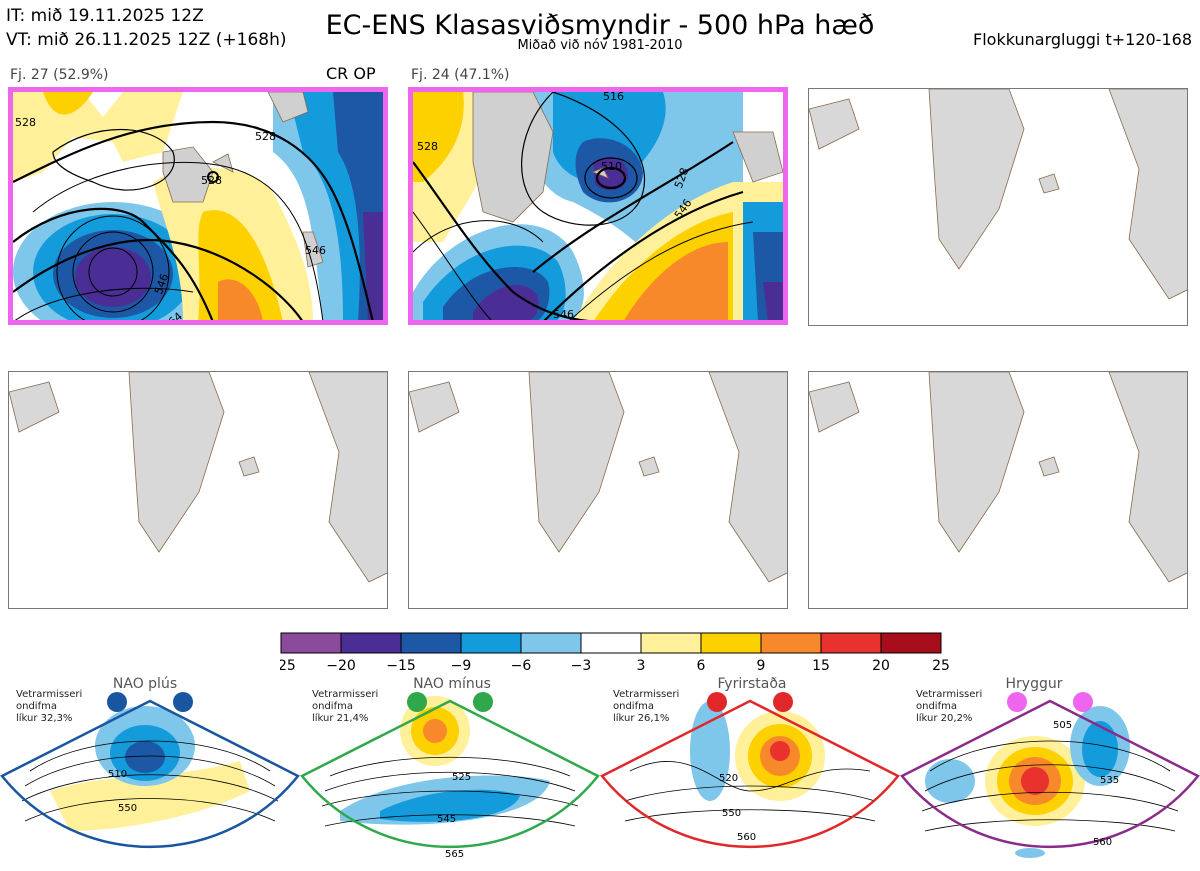  What do you see at coordinates (613, 97) in the screenshot?
I see `contour-label: 516` at bounding box center [613, 97].